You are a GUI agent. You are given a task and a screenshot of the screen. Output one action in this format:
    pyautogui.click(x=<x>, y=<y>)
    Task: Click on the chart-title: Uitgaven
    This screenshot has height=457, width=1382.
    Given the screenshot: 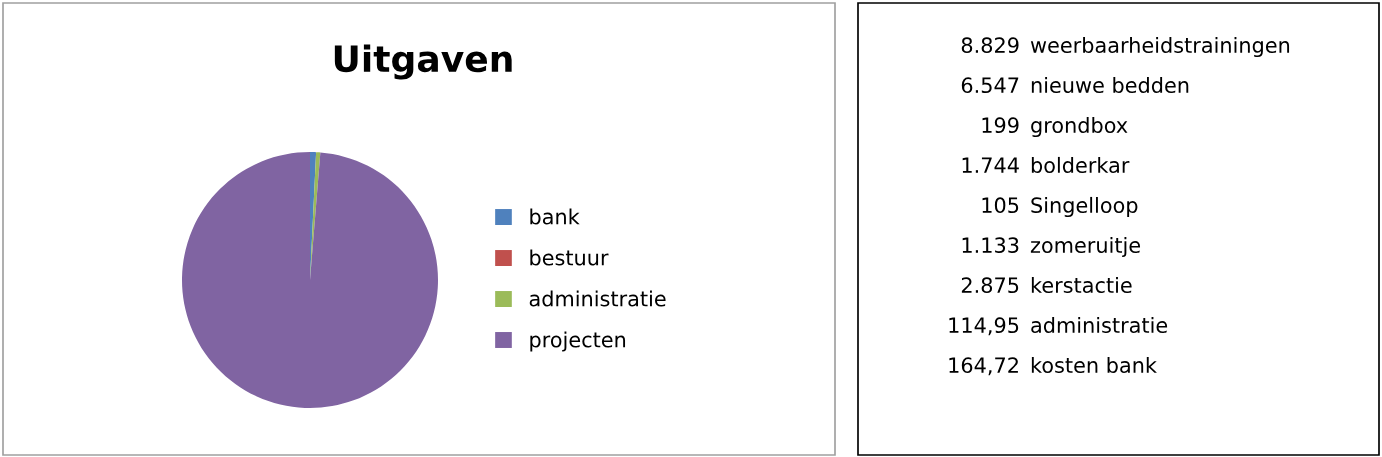 What is the action you would take?
    pyautogui.click(x=423, y=62)
    